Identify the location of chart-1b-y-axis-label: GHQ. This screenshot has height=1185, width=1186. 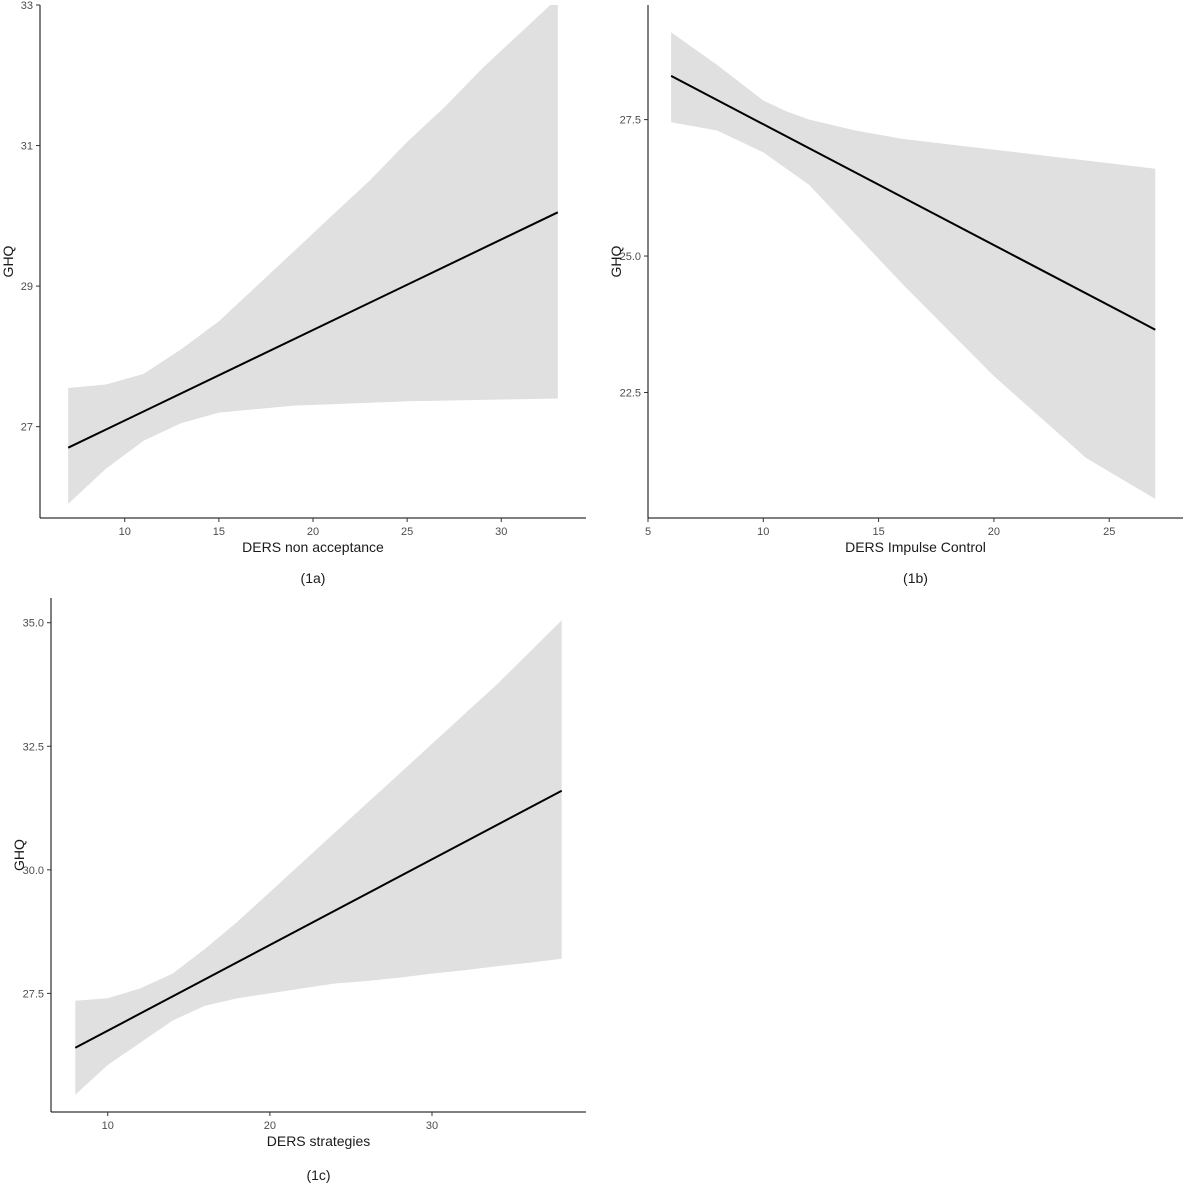
(616, 261).